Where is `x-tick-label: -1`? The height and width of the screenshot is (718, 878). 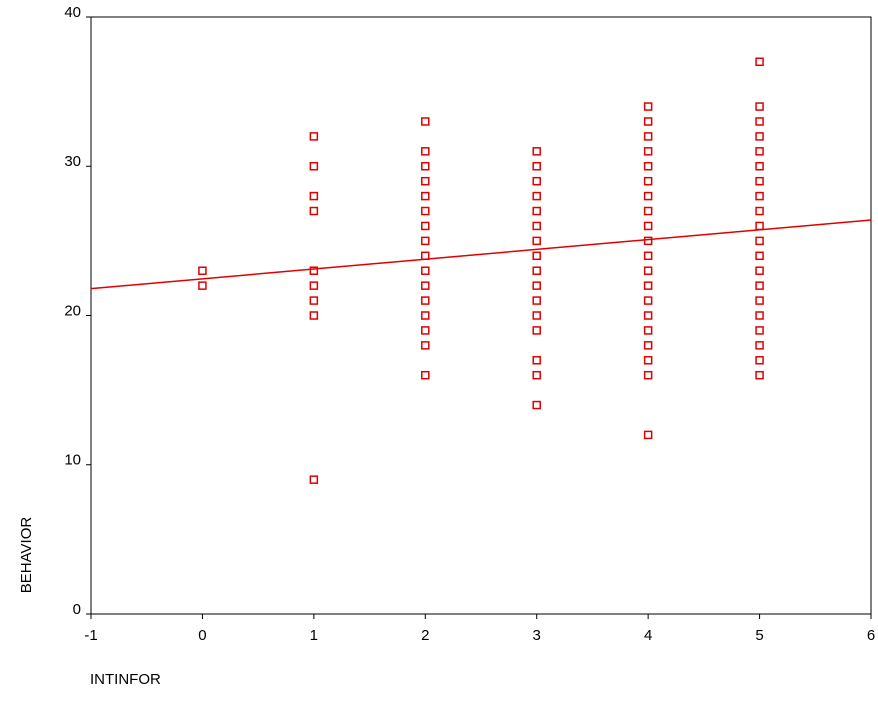
x-tick-label: -1 is located at coordinates (90, 635).